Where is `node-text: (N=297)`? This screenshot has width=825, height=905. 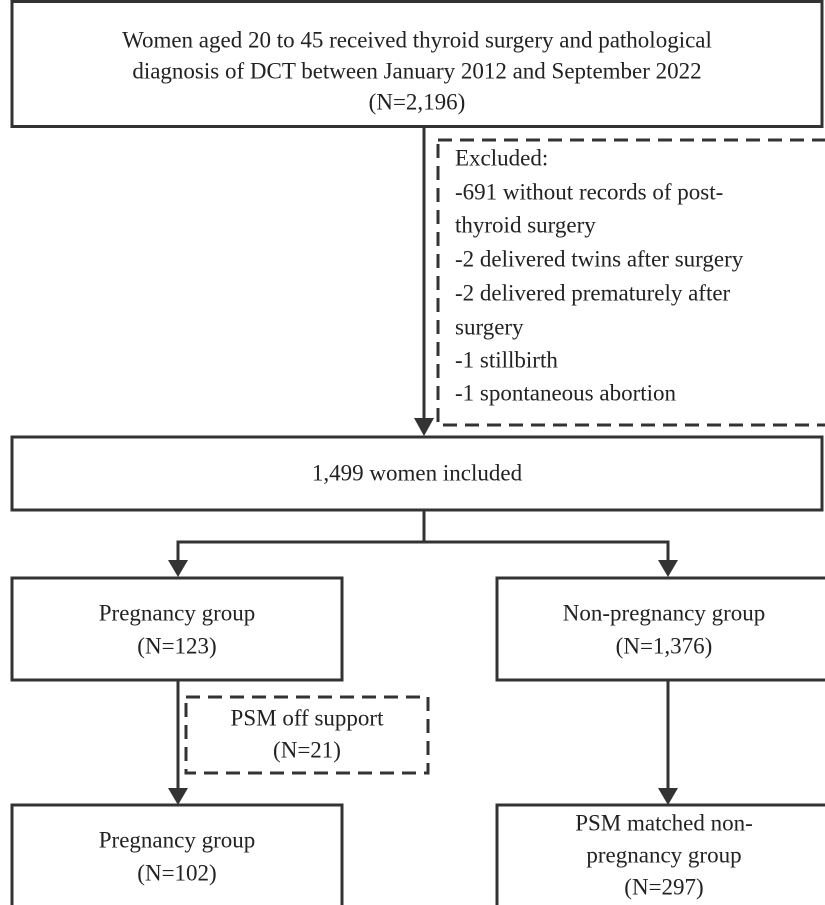 node-text: (N=297) is located at coordinates (663, 886).